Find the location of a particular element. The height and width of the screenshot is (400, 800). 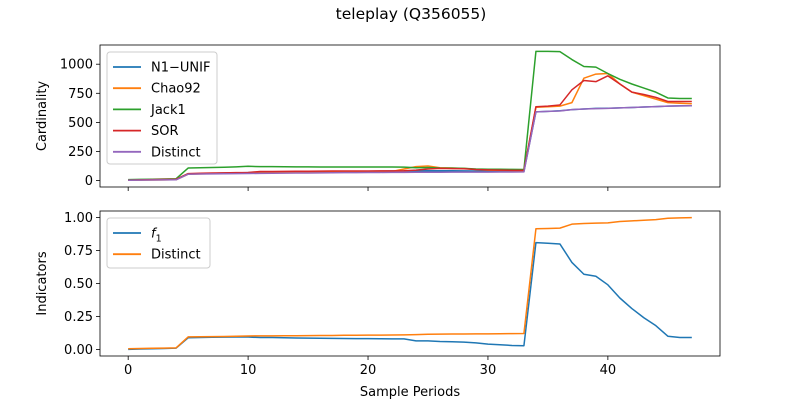

y-tick-label: 250 is located at coordinates (80, 152).